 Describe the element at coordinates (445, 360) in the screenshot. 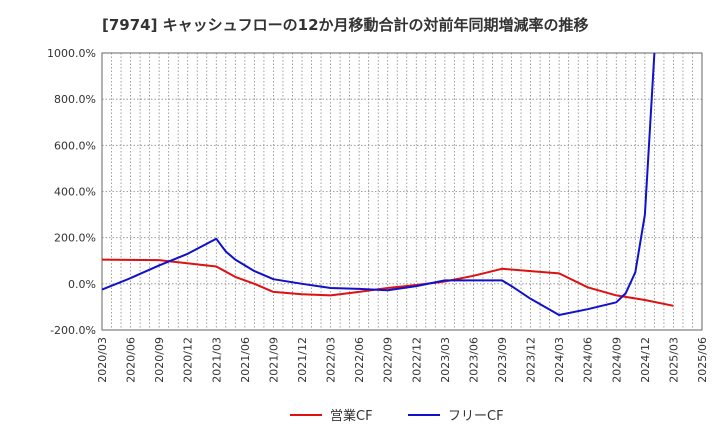

I see `x-tick-label: 2023/03` at that location.